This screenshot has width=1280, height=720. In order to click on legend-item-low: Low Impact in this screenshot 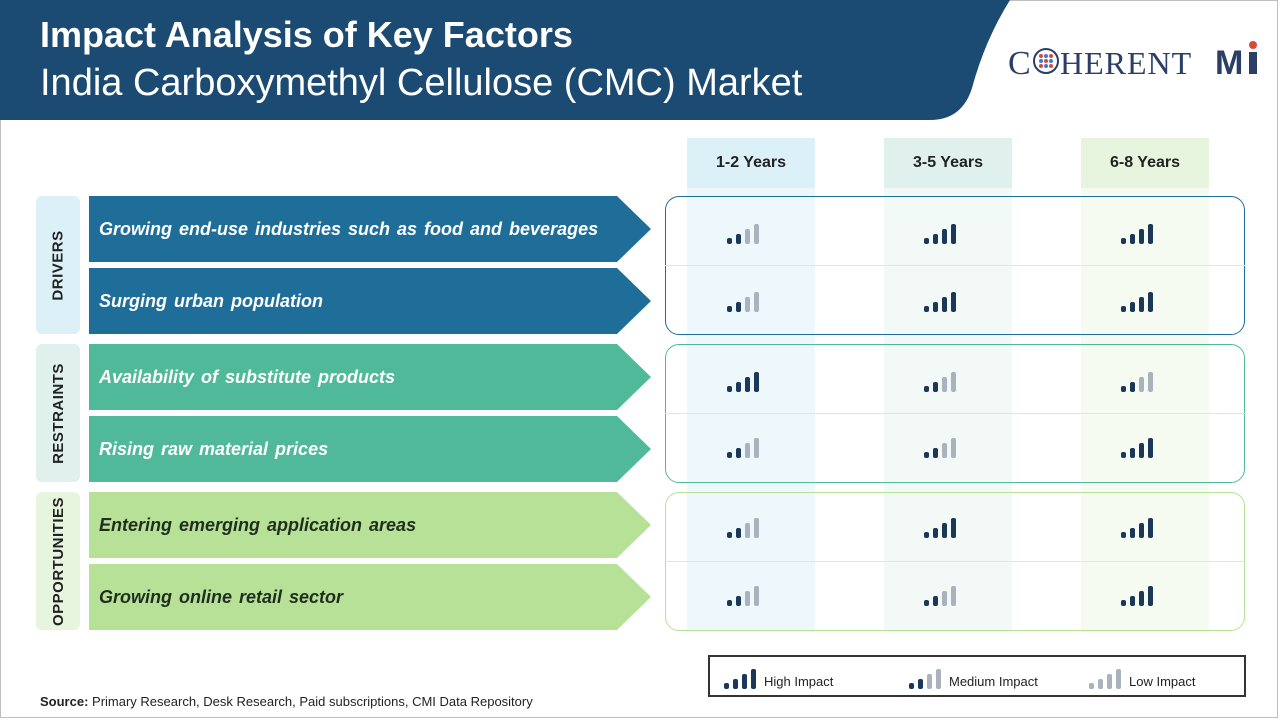, I will do `click(1142, 678)`.